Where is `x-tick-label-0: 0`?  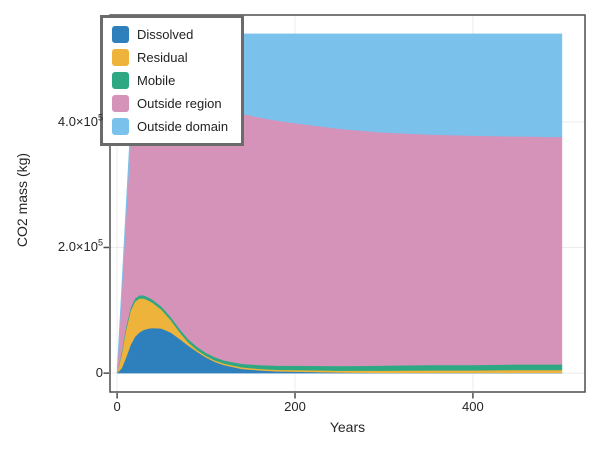 x-tick-label-0: 0 is located at coordinates (117, 406).